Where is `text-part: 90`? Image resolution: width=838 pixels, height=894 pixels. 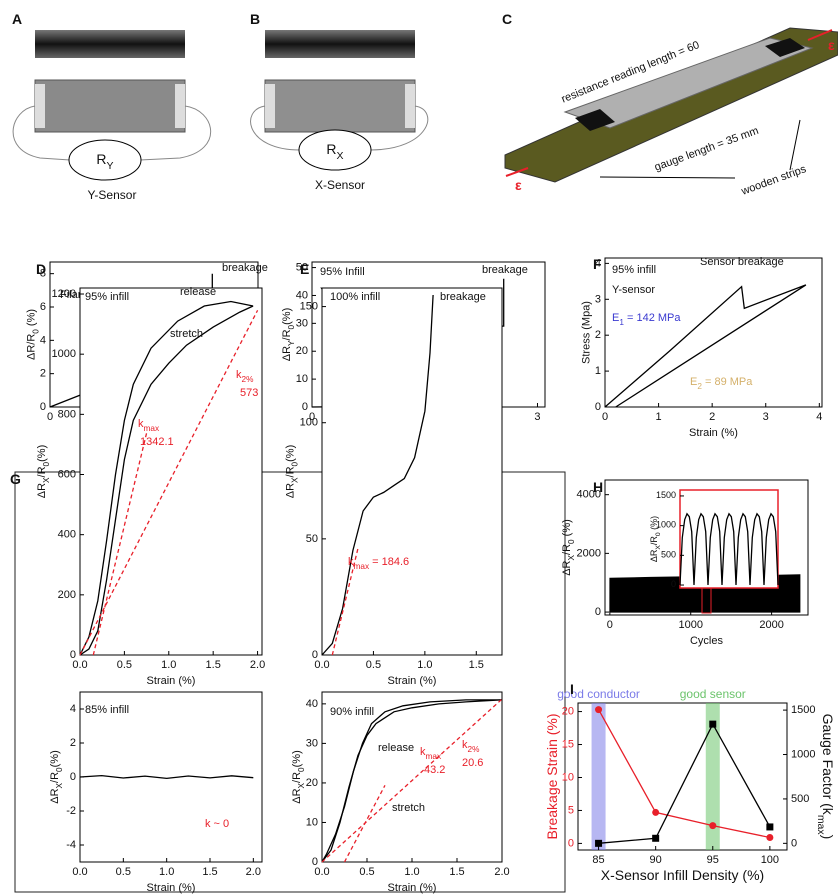
text-part: 90 is located at coordinates (656, 860).